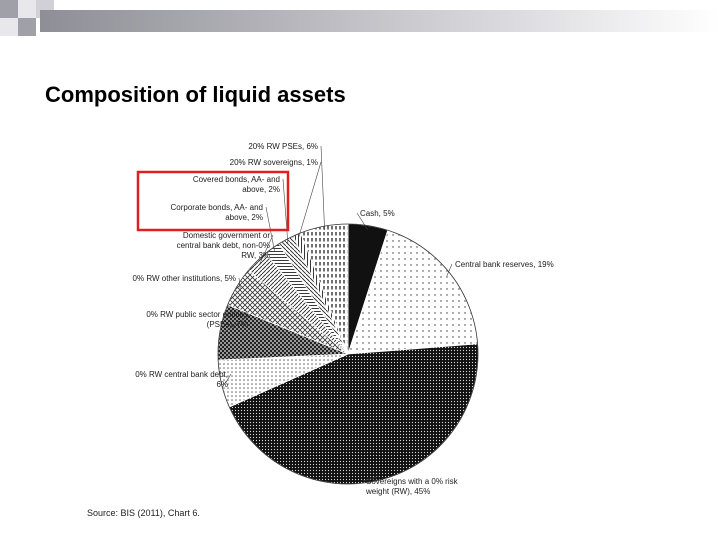  What do you see at coordinates (181, 379) in the screenshot?
I see `slice-label: 0% RW central bank debt, 6%` at bounding box center [181, 379].